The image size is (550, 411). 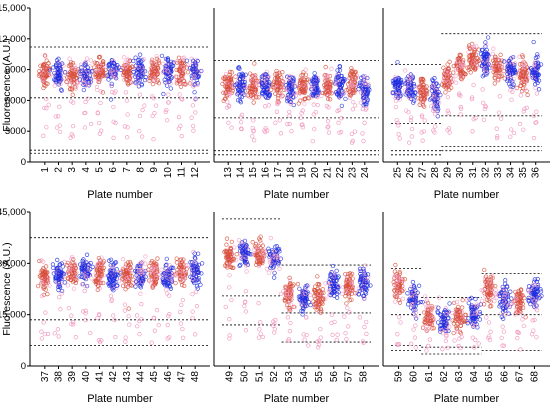 I want to click on x-tick-label: 15, so click(x=253, y=173).